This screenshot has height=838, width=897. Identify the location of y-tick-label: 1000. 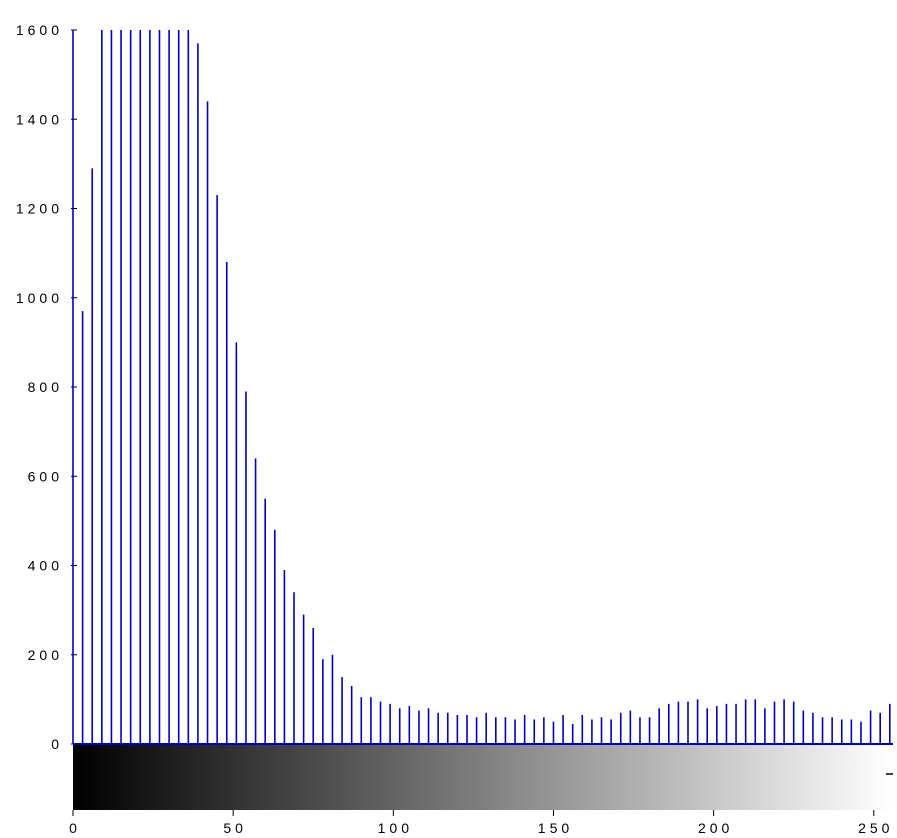
(39, 298).